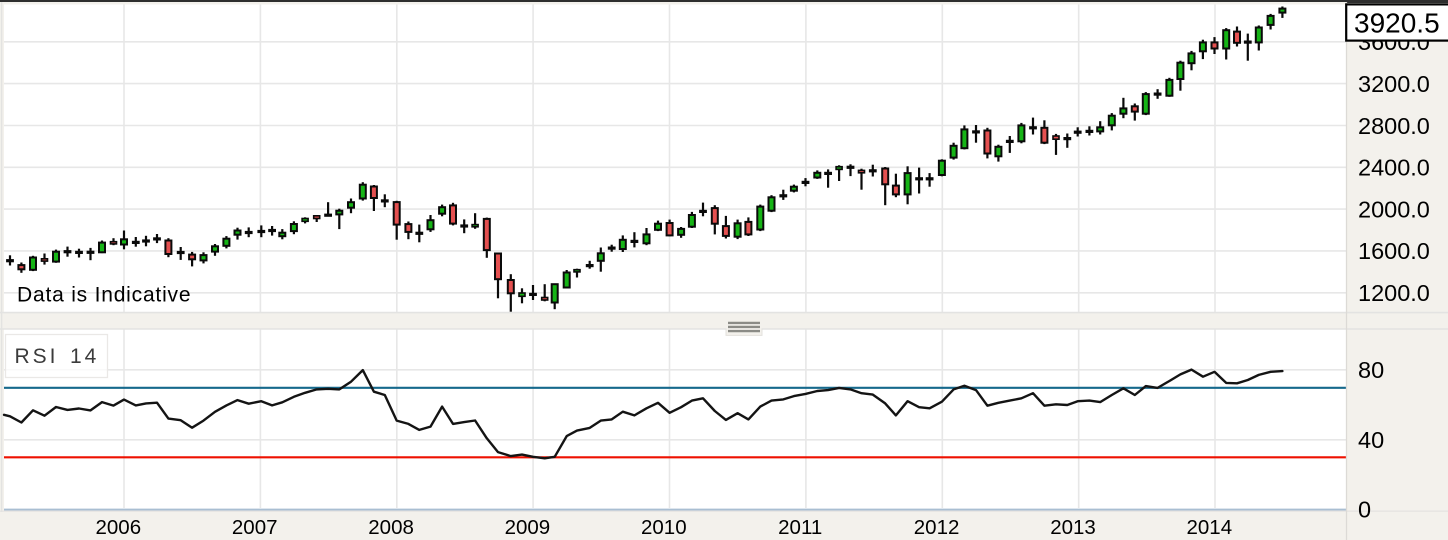 Image resolution: width=1448 pixels, height=540 pixels. Describe the element at coordinates (664, 527) in the screenshot. I see `svg-text: 2010` at that location.